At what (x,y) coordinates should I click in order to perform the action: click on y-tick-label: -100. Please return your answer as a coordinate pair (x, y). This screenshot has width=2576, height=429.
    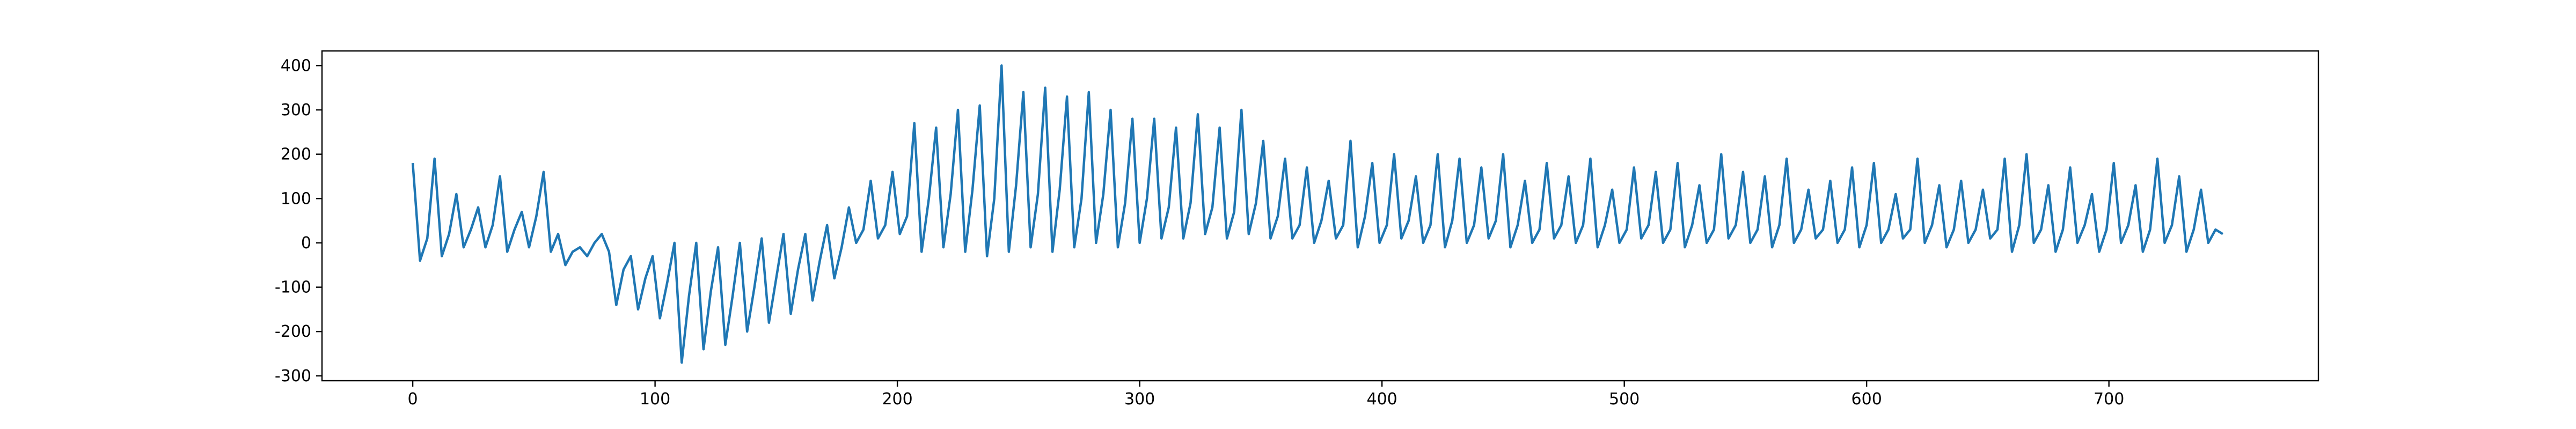
    Looking at the image, I should click on (293, 287).